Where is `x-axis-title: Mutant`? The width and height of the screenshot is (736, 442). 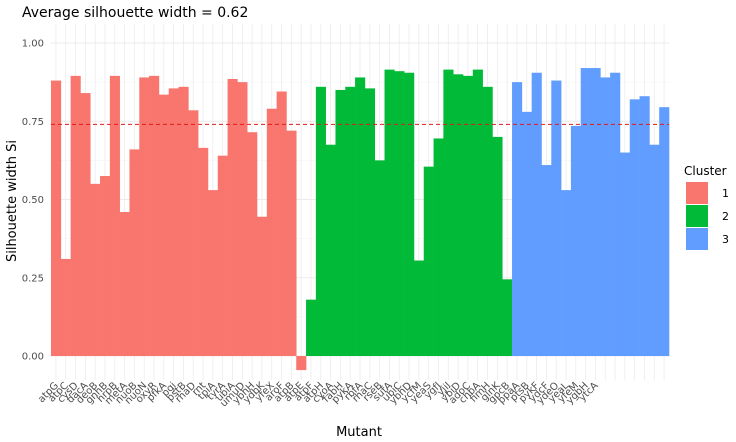 x-axis-title: Mutant is located at coordinates (359, 432).